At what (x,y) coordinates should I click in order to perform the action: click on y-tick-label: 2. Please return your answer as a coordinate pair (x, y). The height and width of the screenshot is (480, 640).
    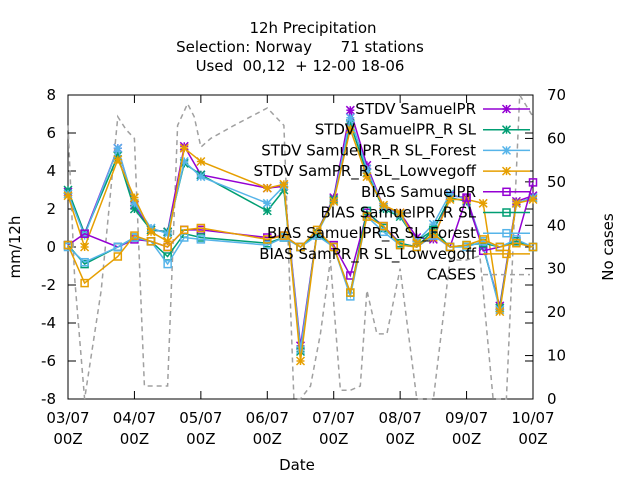
    Looking at the image, I should click on (51, 209).